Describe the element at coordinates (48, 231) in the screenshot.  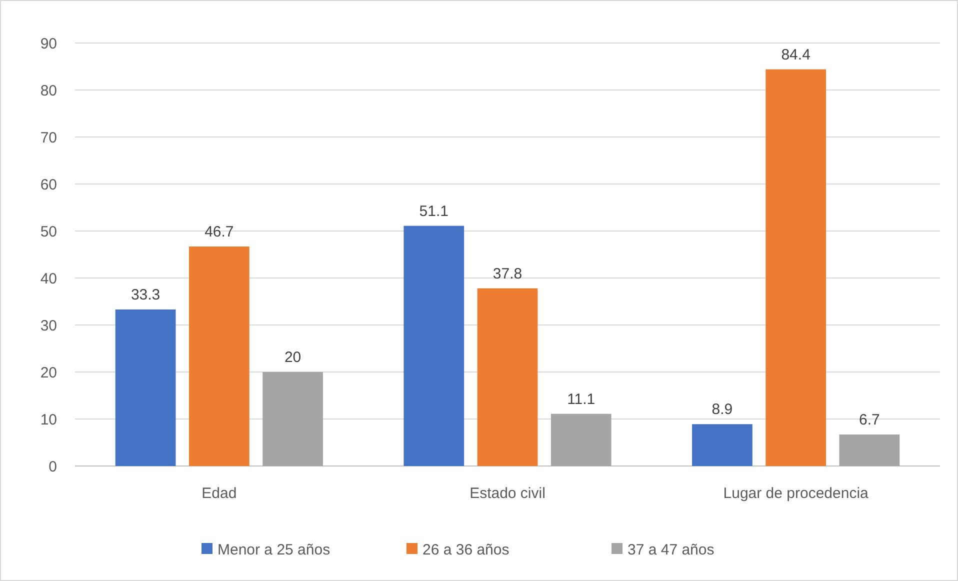
I see `y-tick-label: 50` at that location.